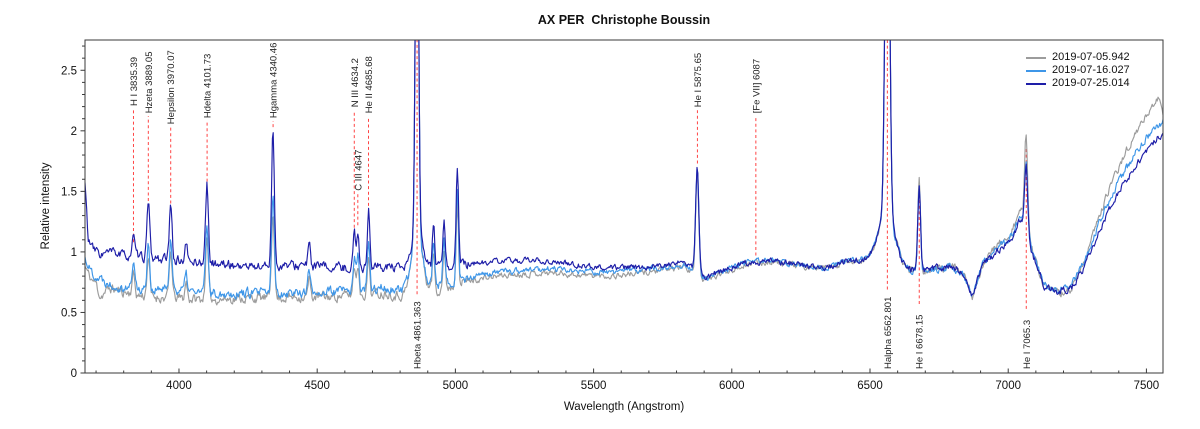 The image size is (1200, 429). I want to click on spectral-line-label: H I 3835.39, so click(134, 81).